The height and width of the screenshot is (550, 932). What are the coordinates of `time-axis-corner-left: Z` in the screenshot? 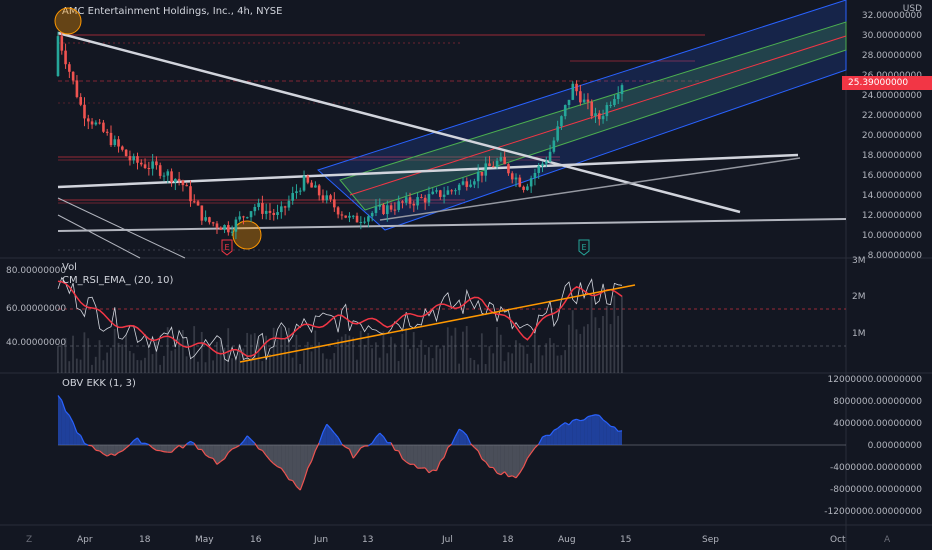 It's located at (29, 540).